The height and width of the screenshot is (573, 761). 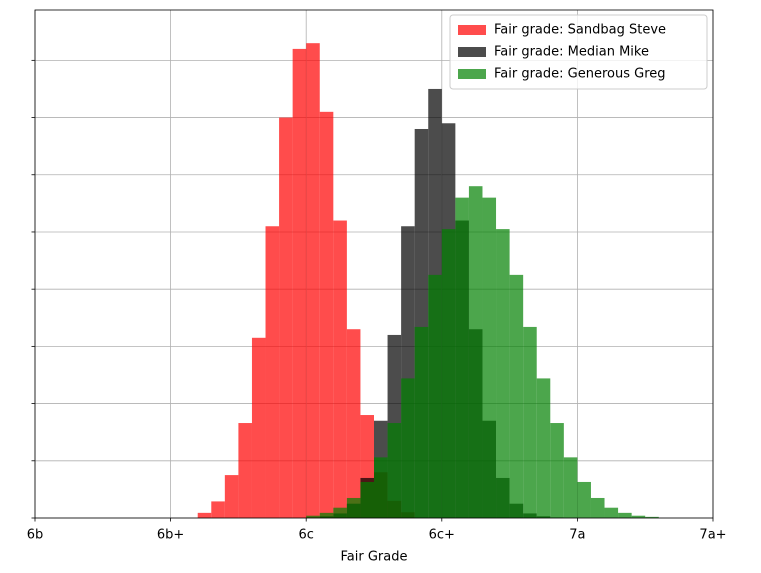 I want to click on legend-label: Fair grade: Median Mike, so click(x=571, y=52).